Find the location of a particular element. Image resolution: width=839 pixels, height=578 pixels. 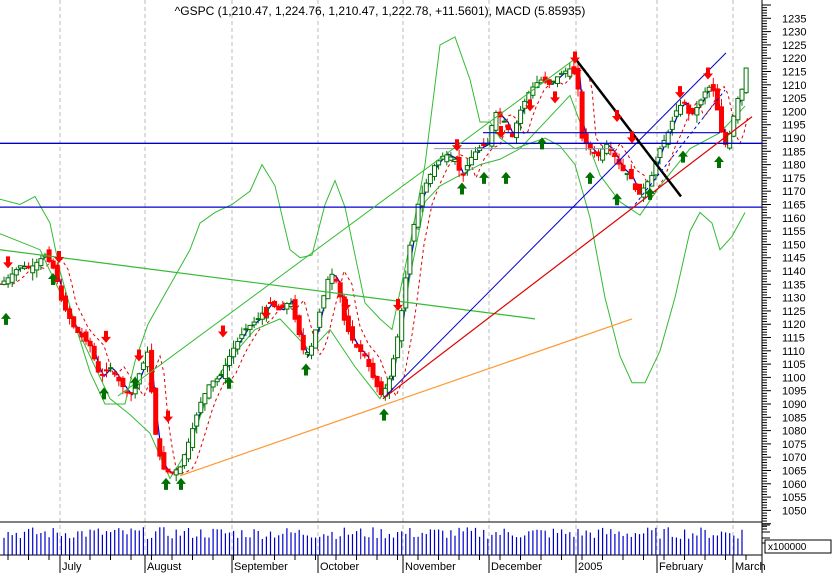

y-axis-label: 1120 is located at coordinates (794, 325).